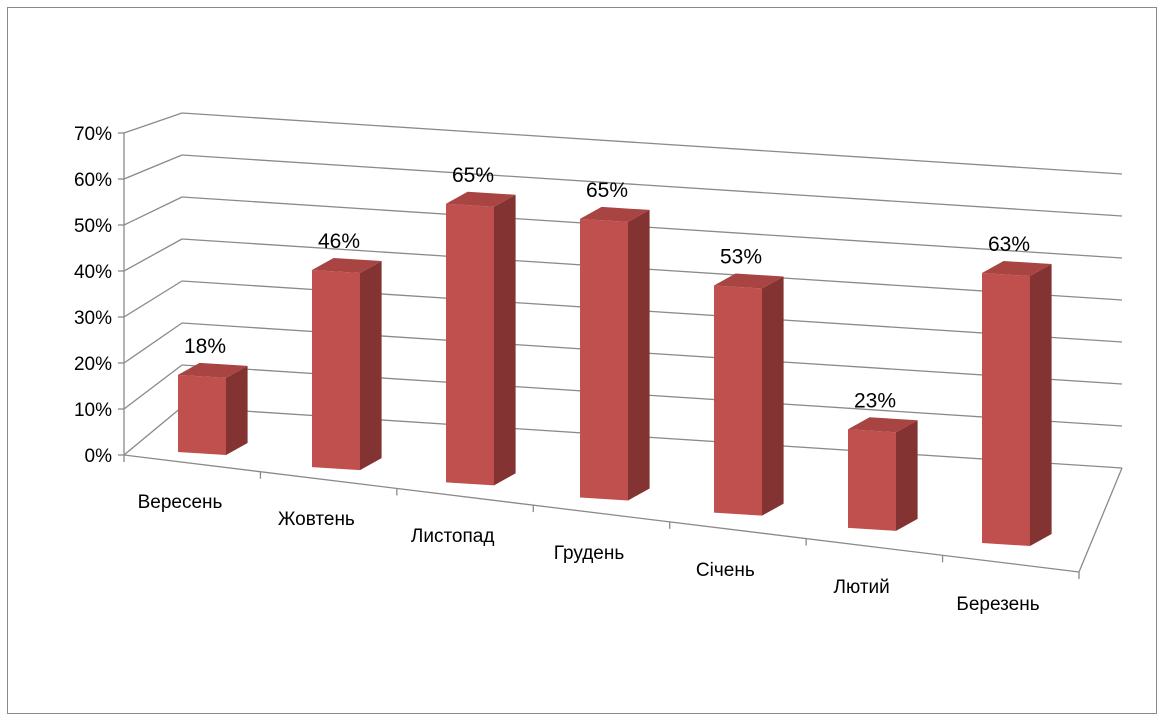  I want to click on x-category-label: Лютий, so click(862, 587).